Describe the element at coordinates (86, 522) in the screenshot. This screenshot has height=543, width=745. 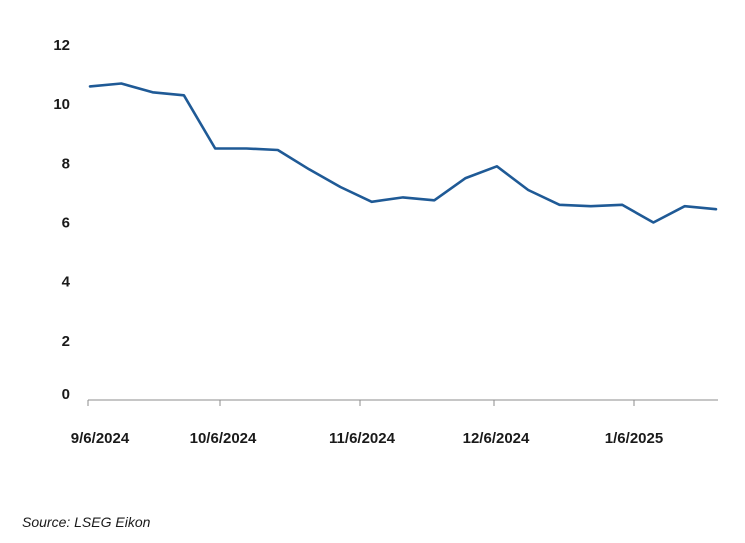
I see `source-note: Source: LSEG Eikon` at that location.